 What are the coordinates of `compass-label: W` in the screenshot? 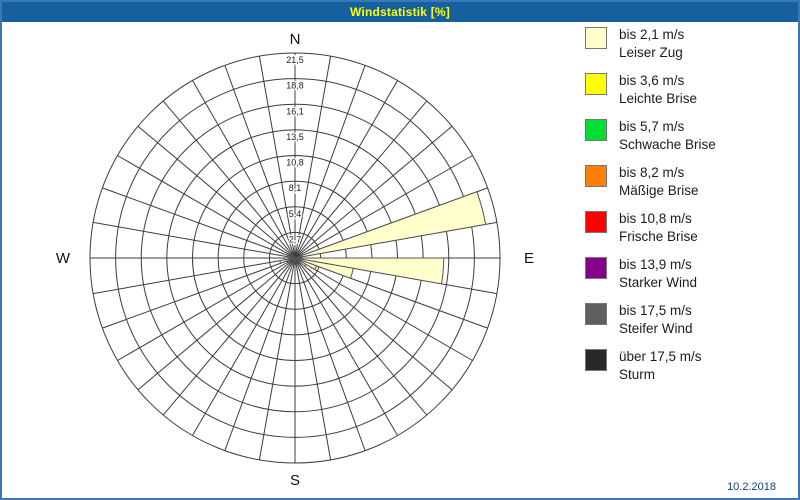 It's located at (63, 258).